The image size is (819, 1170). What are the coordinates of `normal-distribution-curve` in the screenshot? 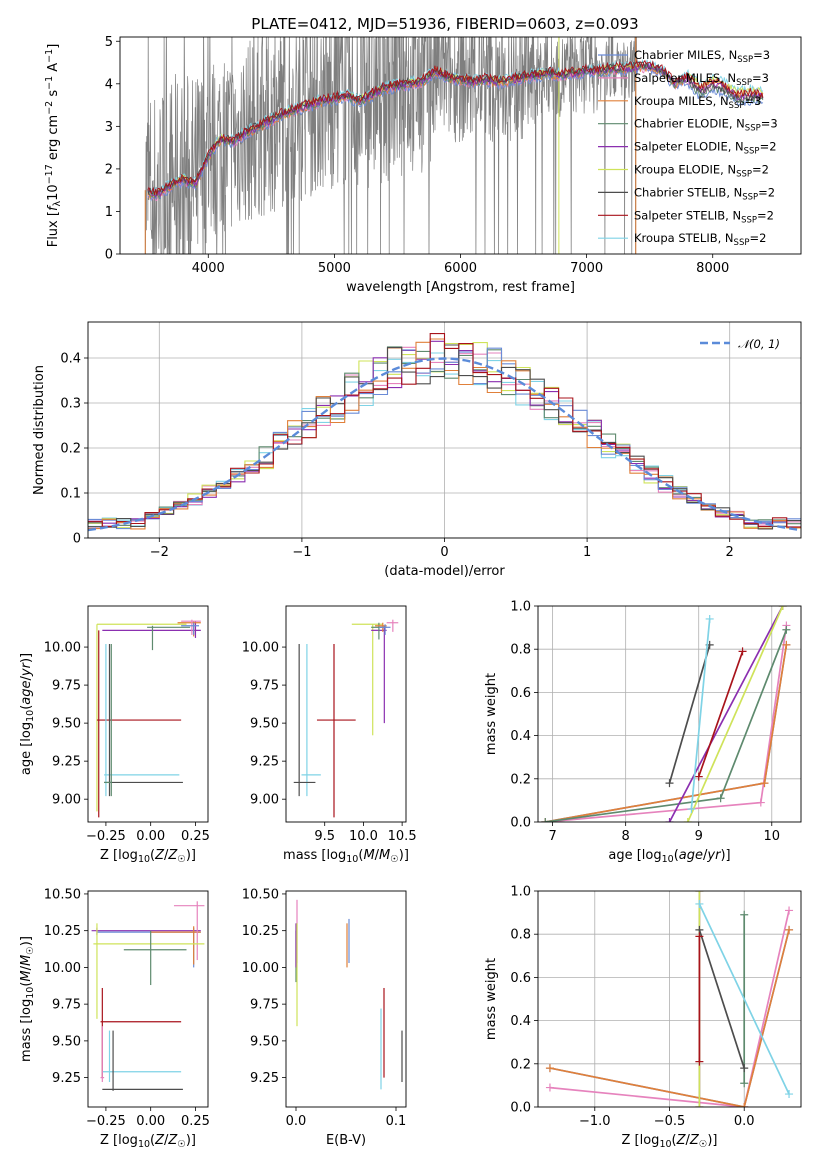 It's located at (444, 444).